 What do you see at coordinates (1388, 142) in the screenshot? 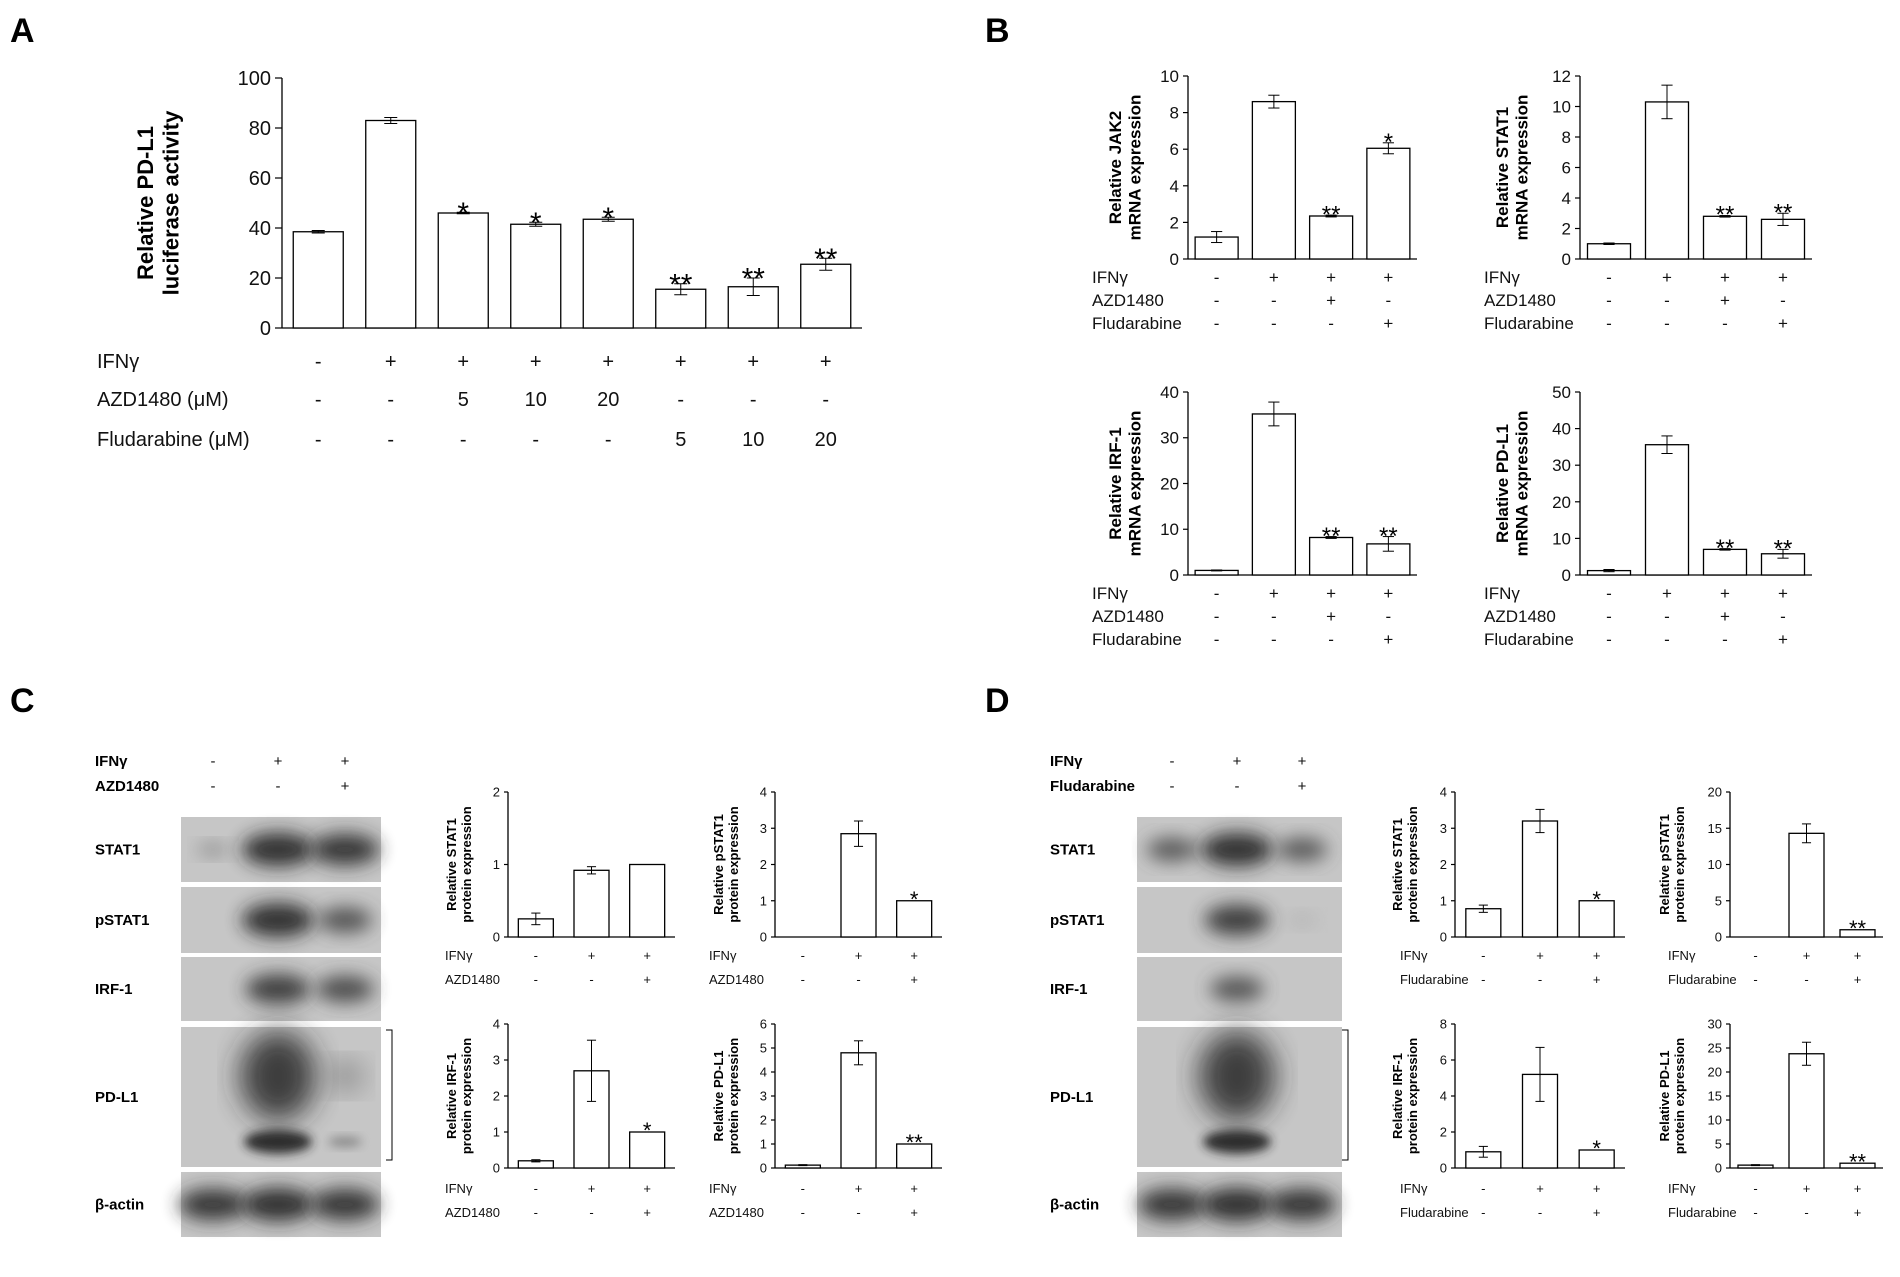
I see `significance-mark: *` at bounding box center [1388, 142].